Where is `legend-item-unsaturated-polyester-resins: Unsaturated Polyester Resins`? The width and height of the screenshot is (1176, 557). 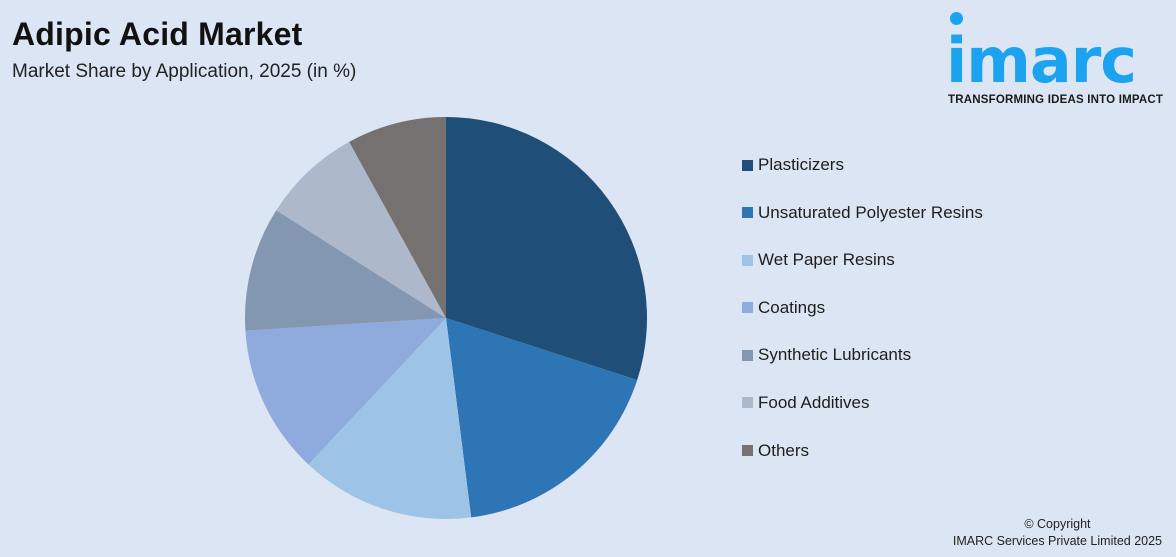 legend-item-unsaturated-polyester-resins: Unsaturated Polyester Resins is located at coordinates (862, 213).